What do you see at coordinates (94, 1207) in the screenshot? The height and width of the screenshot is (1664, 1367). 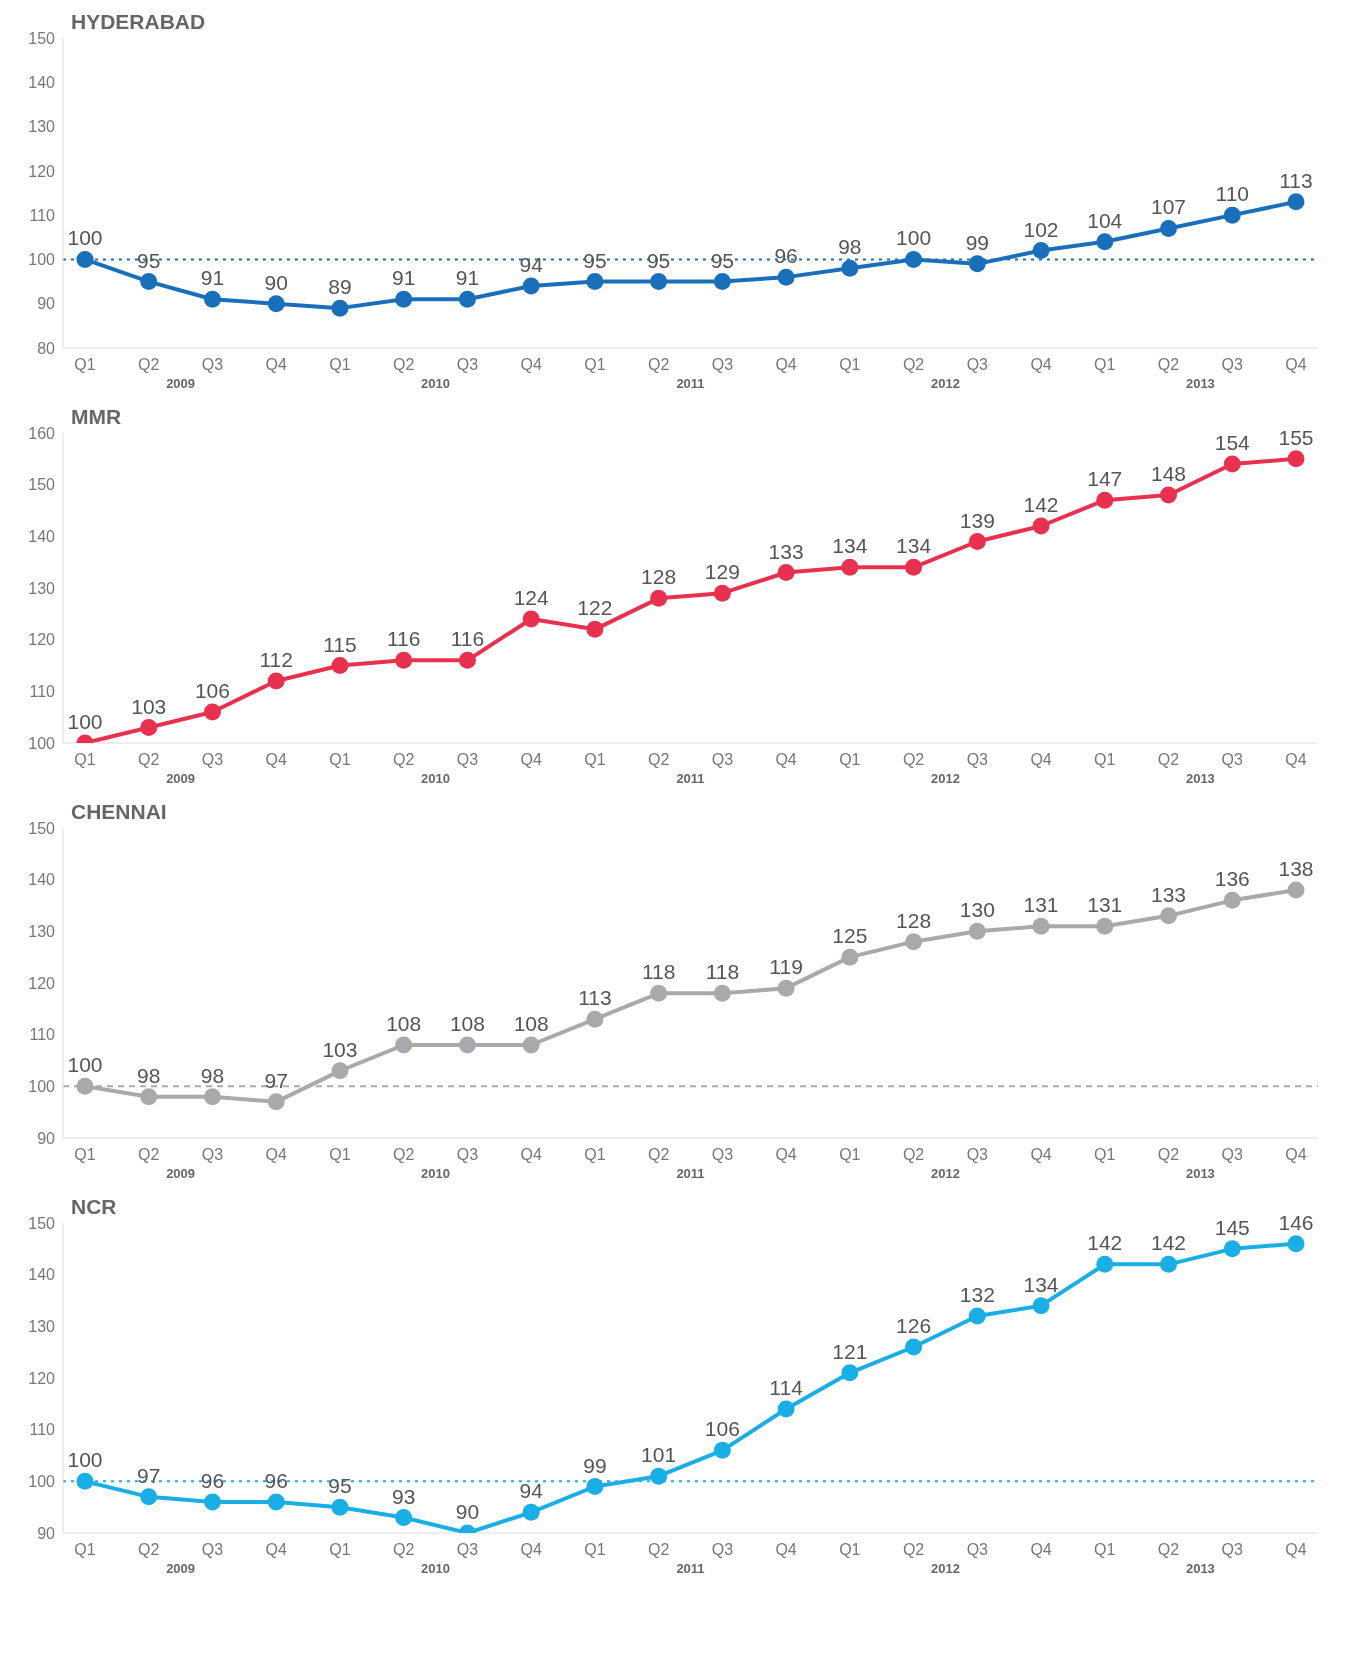 I see `chart-title: NCR` at bounding box center [94, 1207].